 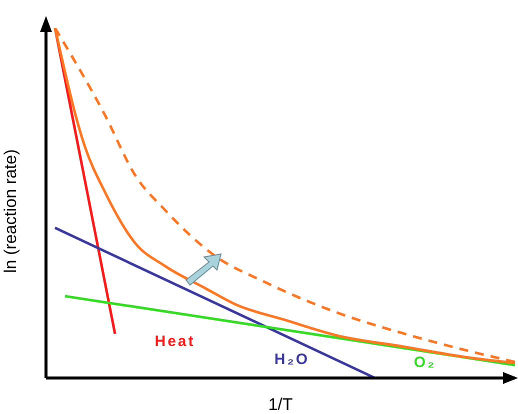 What do you see at coordinates (10, 211) in the screenshot?
I see `y-axis-title: ln (reaction rate)` at bounding box center [10, 211].